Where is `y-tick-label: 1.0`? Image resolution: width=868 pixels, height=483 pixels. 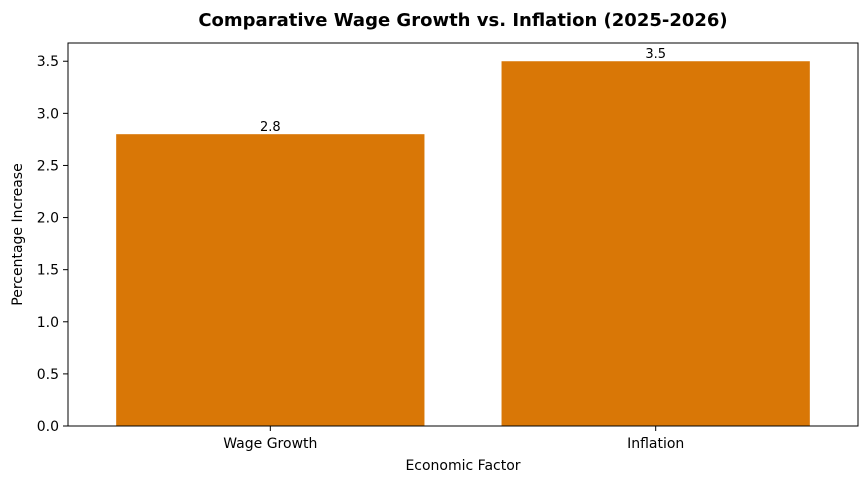
y-tick-label: 1.0 is located at coordinates (48, 323).